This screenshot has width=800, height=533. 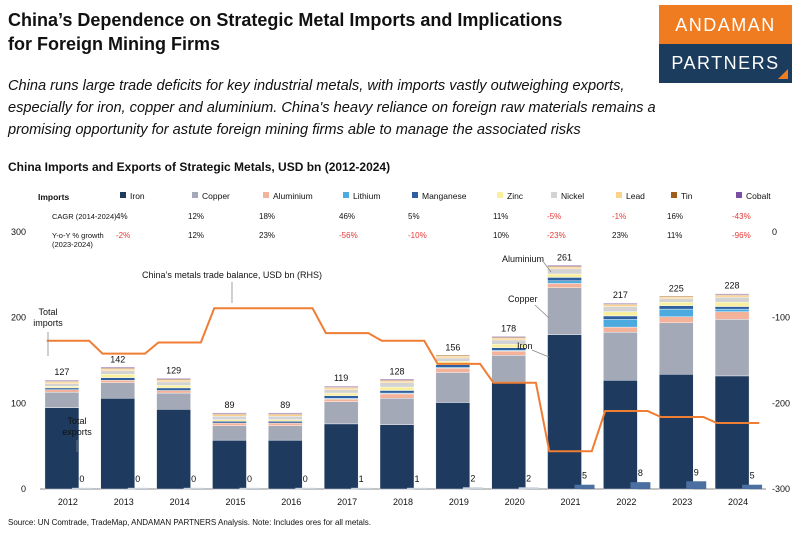 I want to click on bar-segment-tin, so click(x=676, y=297).